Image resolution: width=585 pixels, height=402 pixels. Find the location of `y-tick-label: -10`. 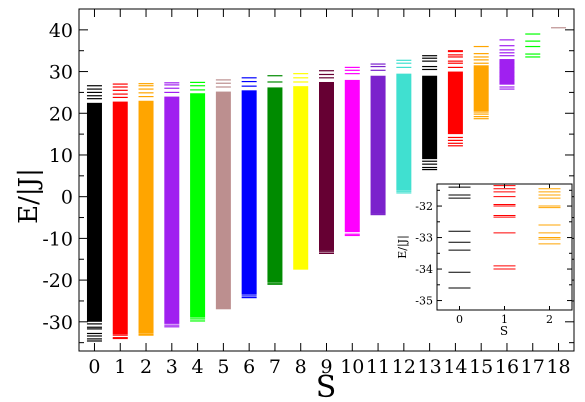

y-tick-label: -10 is located at coordinates (57, 239).